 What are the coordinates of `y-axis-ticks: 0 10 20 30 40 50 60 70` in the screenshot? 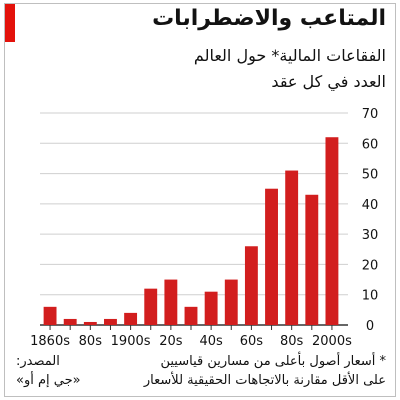 It's located at (370, 220).